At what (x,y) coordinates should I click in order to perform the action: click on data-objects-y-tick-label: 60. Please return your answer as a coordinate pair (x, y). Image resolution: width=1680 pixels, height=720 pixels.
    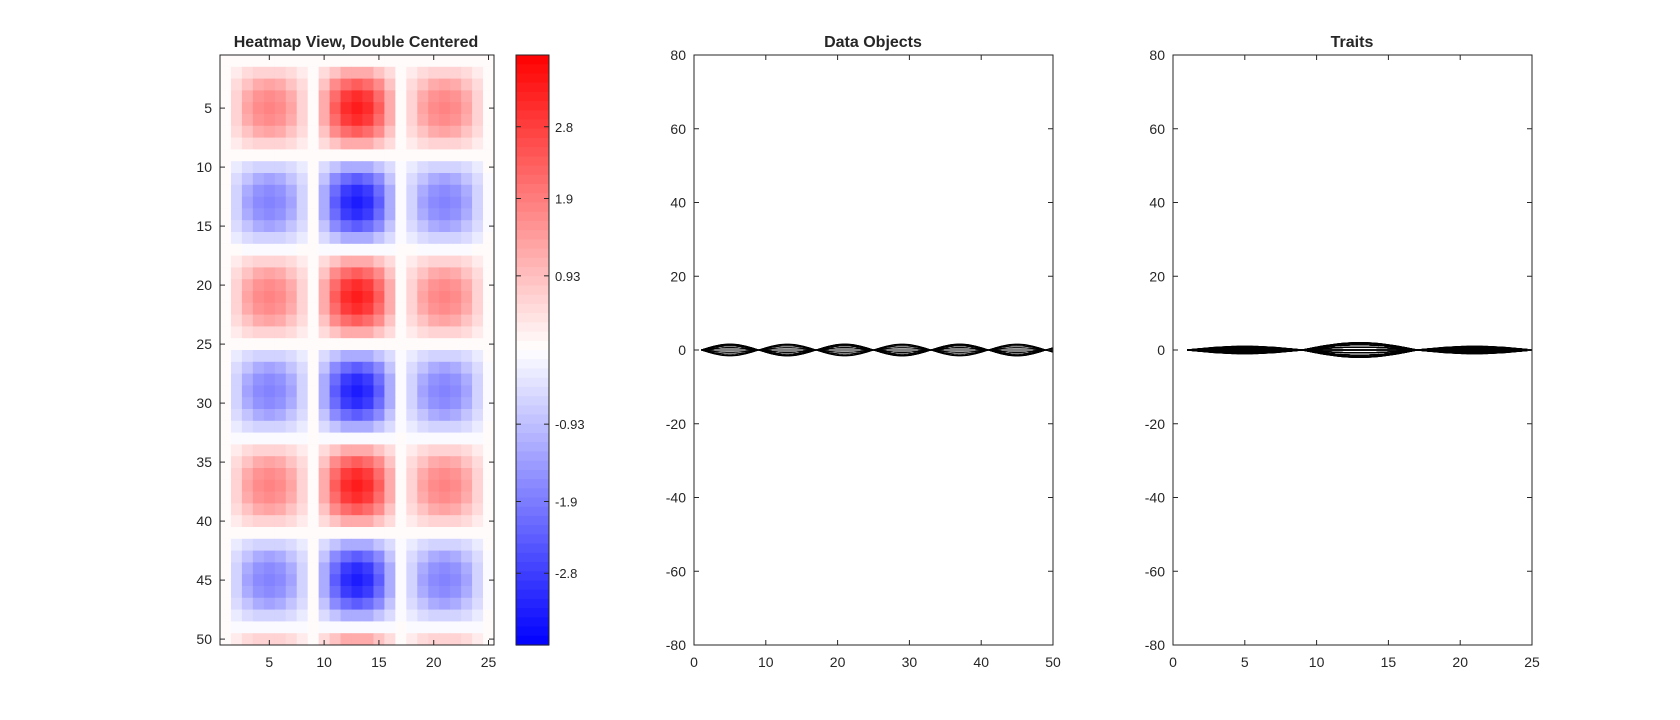
    Looking at the image, I should click on (678, 129).